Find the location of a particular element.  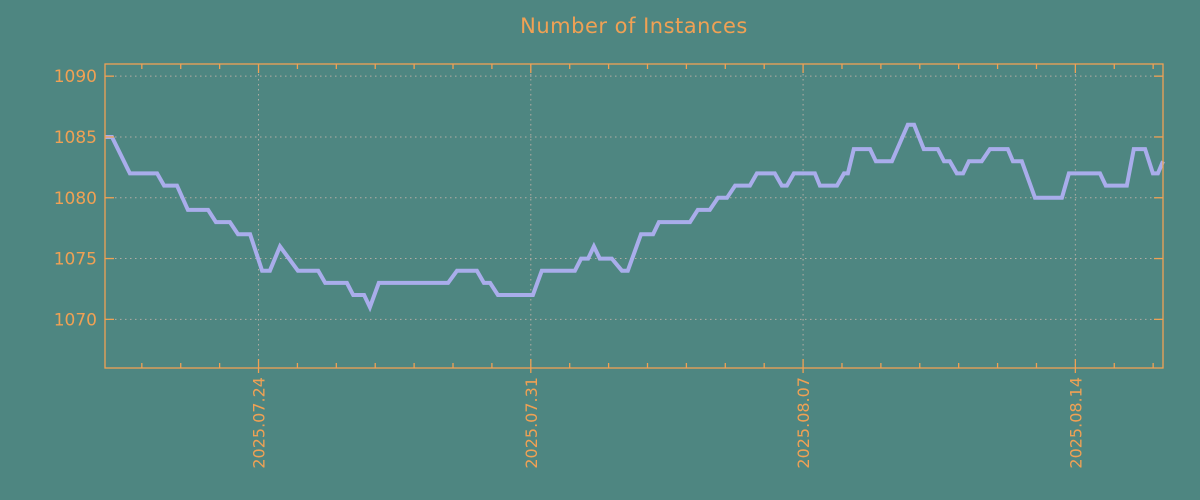

y-tick-label: 1085 is located at coordinates (75, 138).